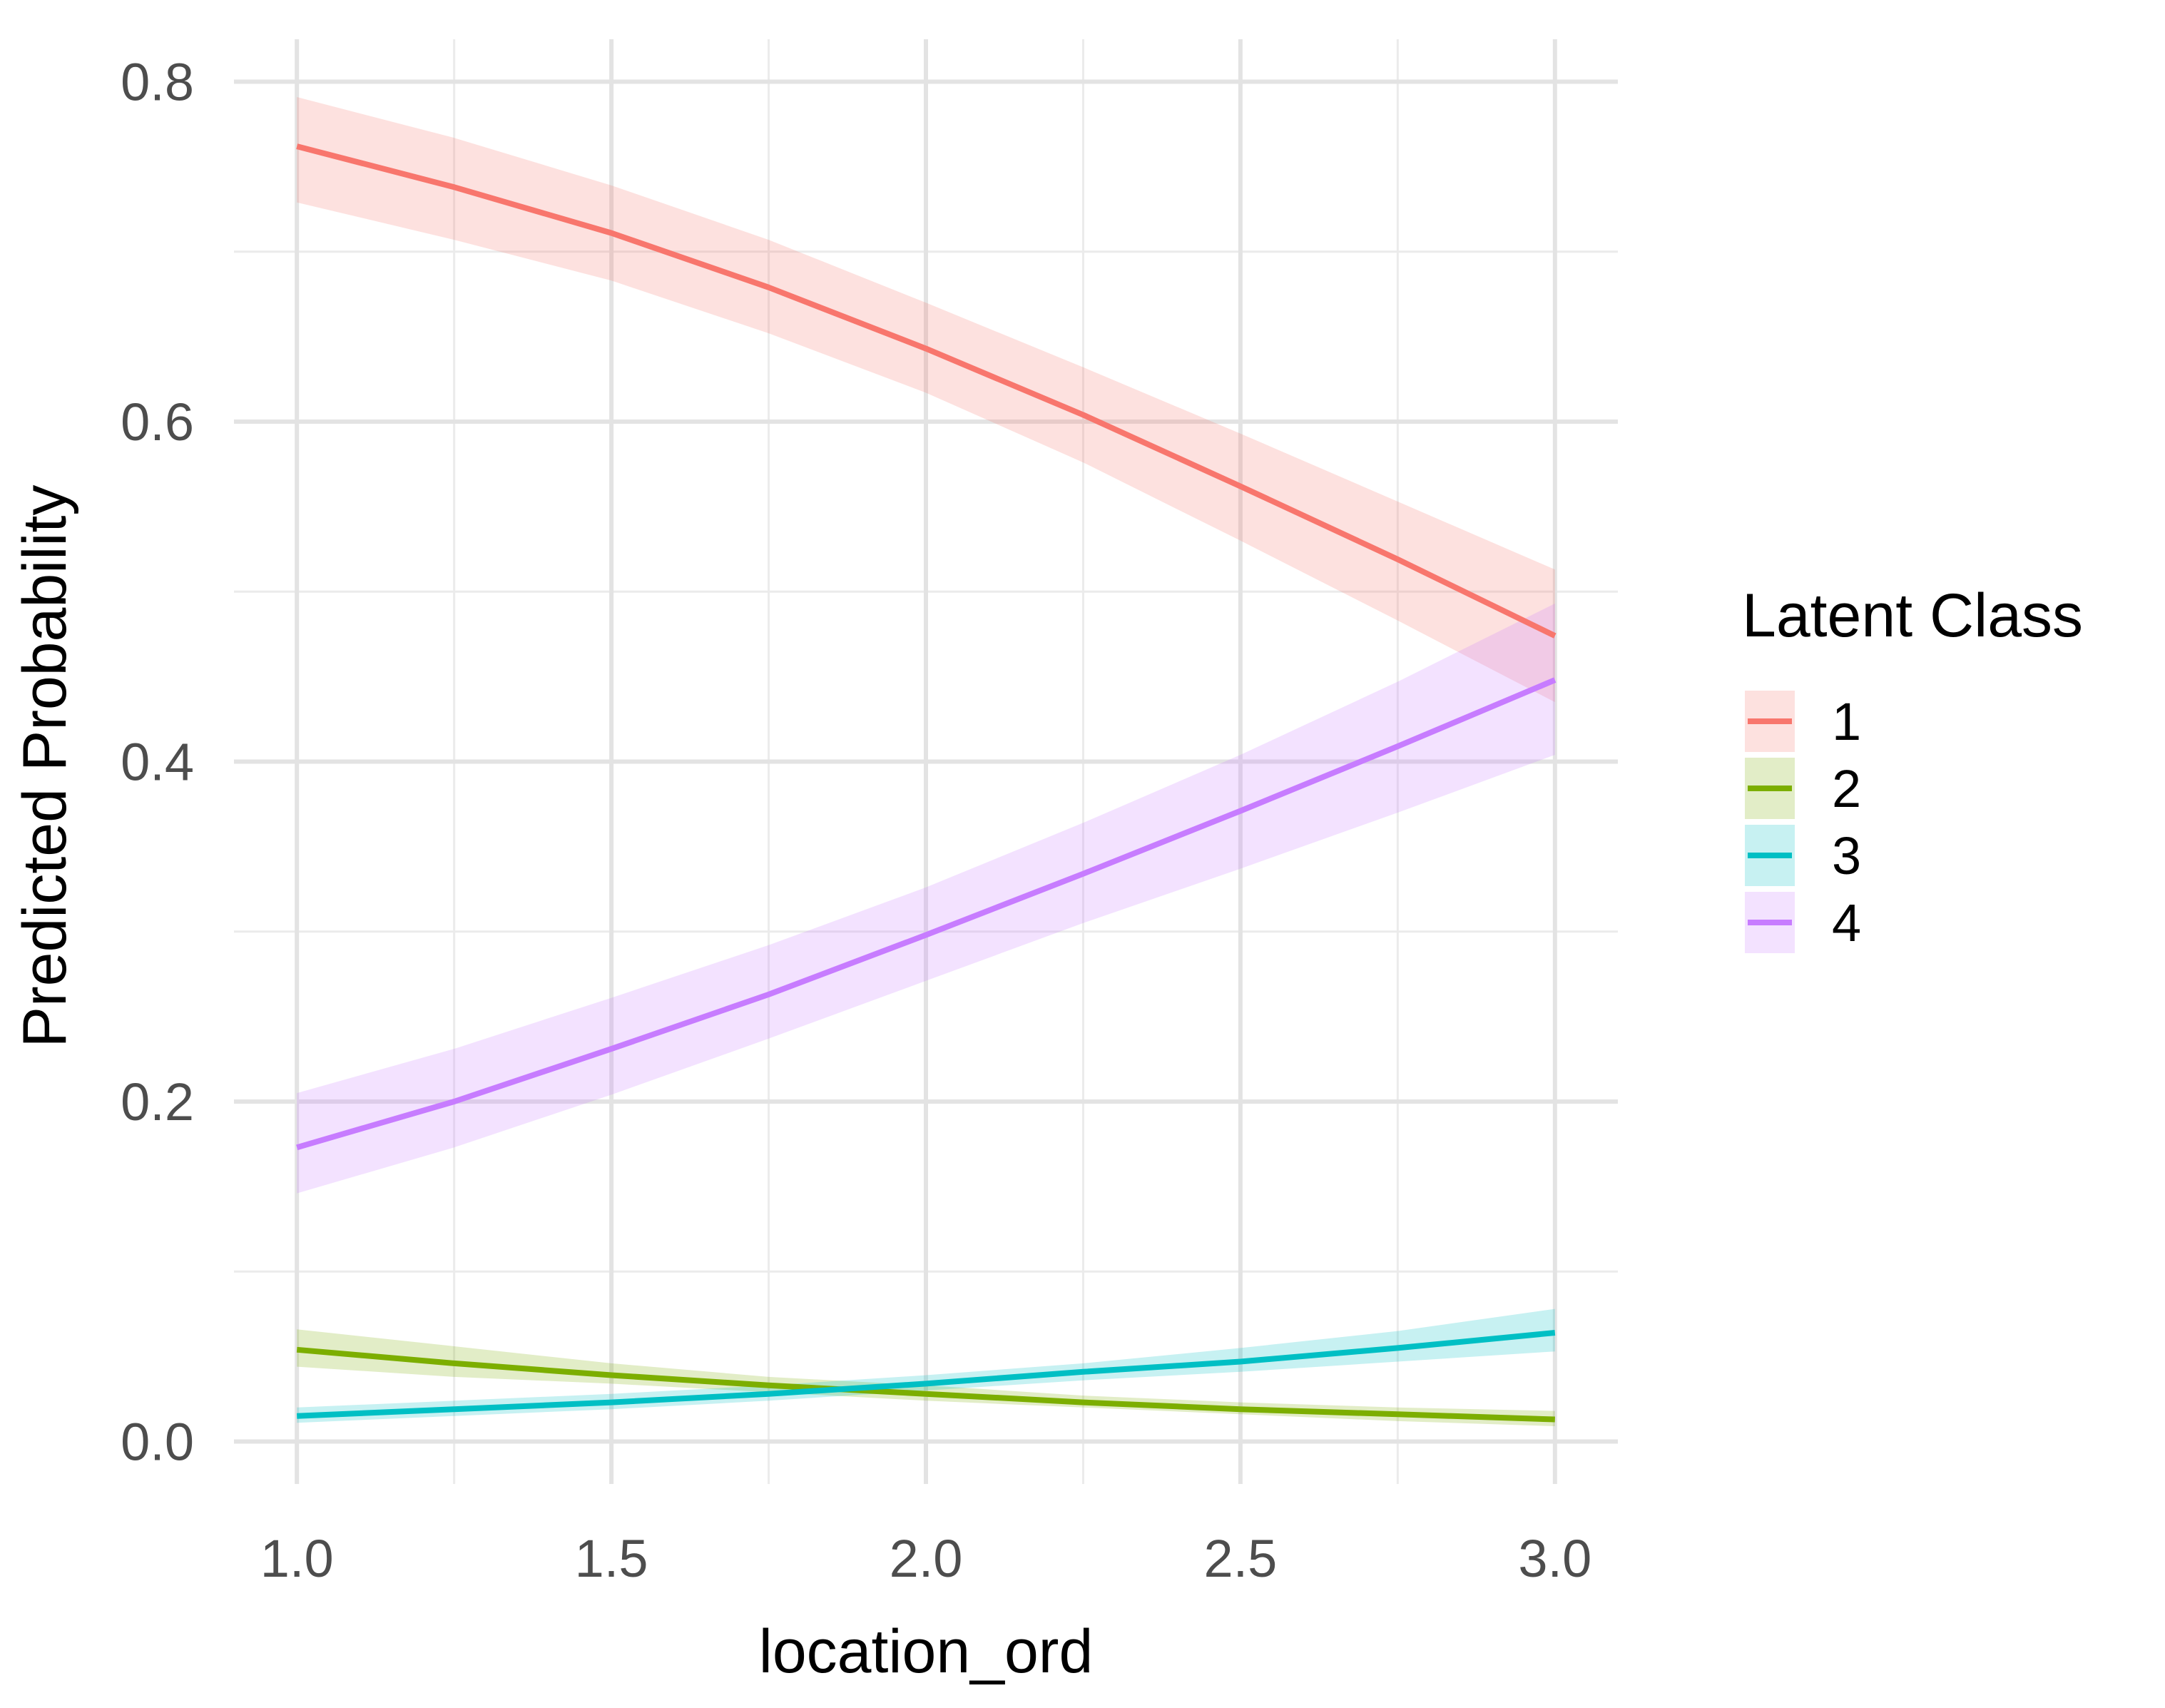  What do you see at coordinates (1847, 721) in the screenshot?
I see `legend-label-class-1: 1` at bounding box center [1847, 721].